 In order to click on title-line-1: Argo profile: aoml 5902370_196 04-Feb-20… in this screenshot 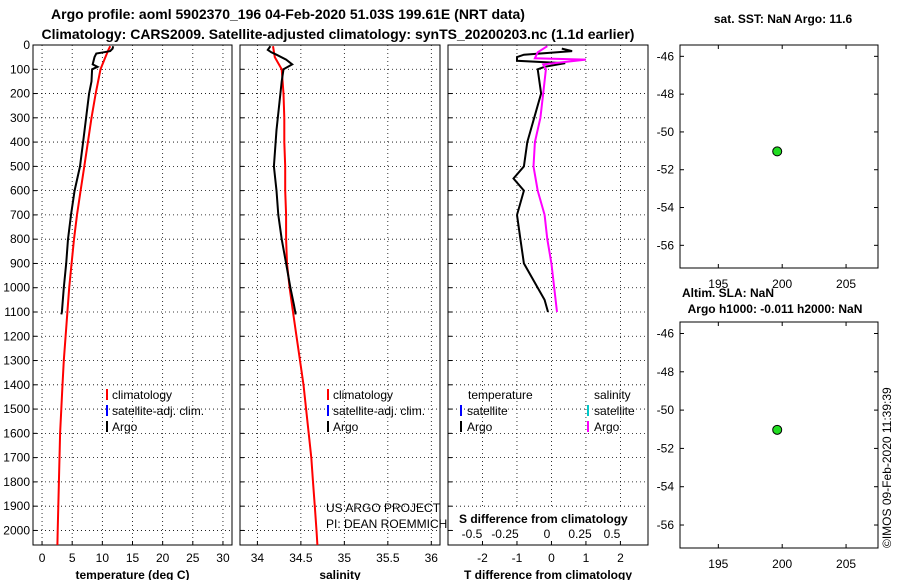, I will do `click(288, 14)`.